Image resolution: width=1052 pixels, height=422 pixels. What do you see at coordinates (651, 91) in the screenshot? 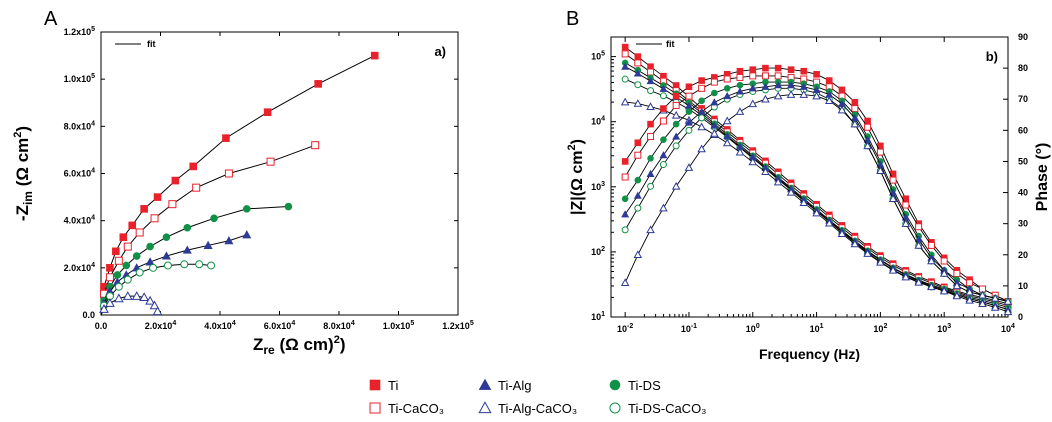
I see `modulus-point-ti-ds-caco3` at bounding box center [651, 91].